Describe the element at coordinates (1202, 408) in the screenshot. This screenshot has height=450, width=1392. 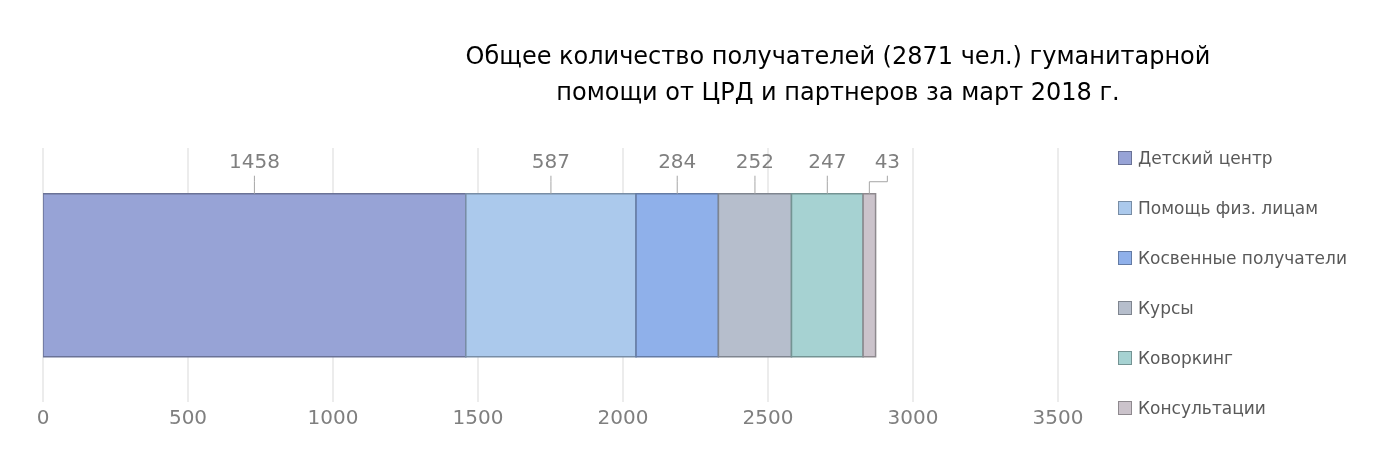
I see `legend-label: Консультации` at that location.